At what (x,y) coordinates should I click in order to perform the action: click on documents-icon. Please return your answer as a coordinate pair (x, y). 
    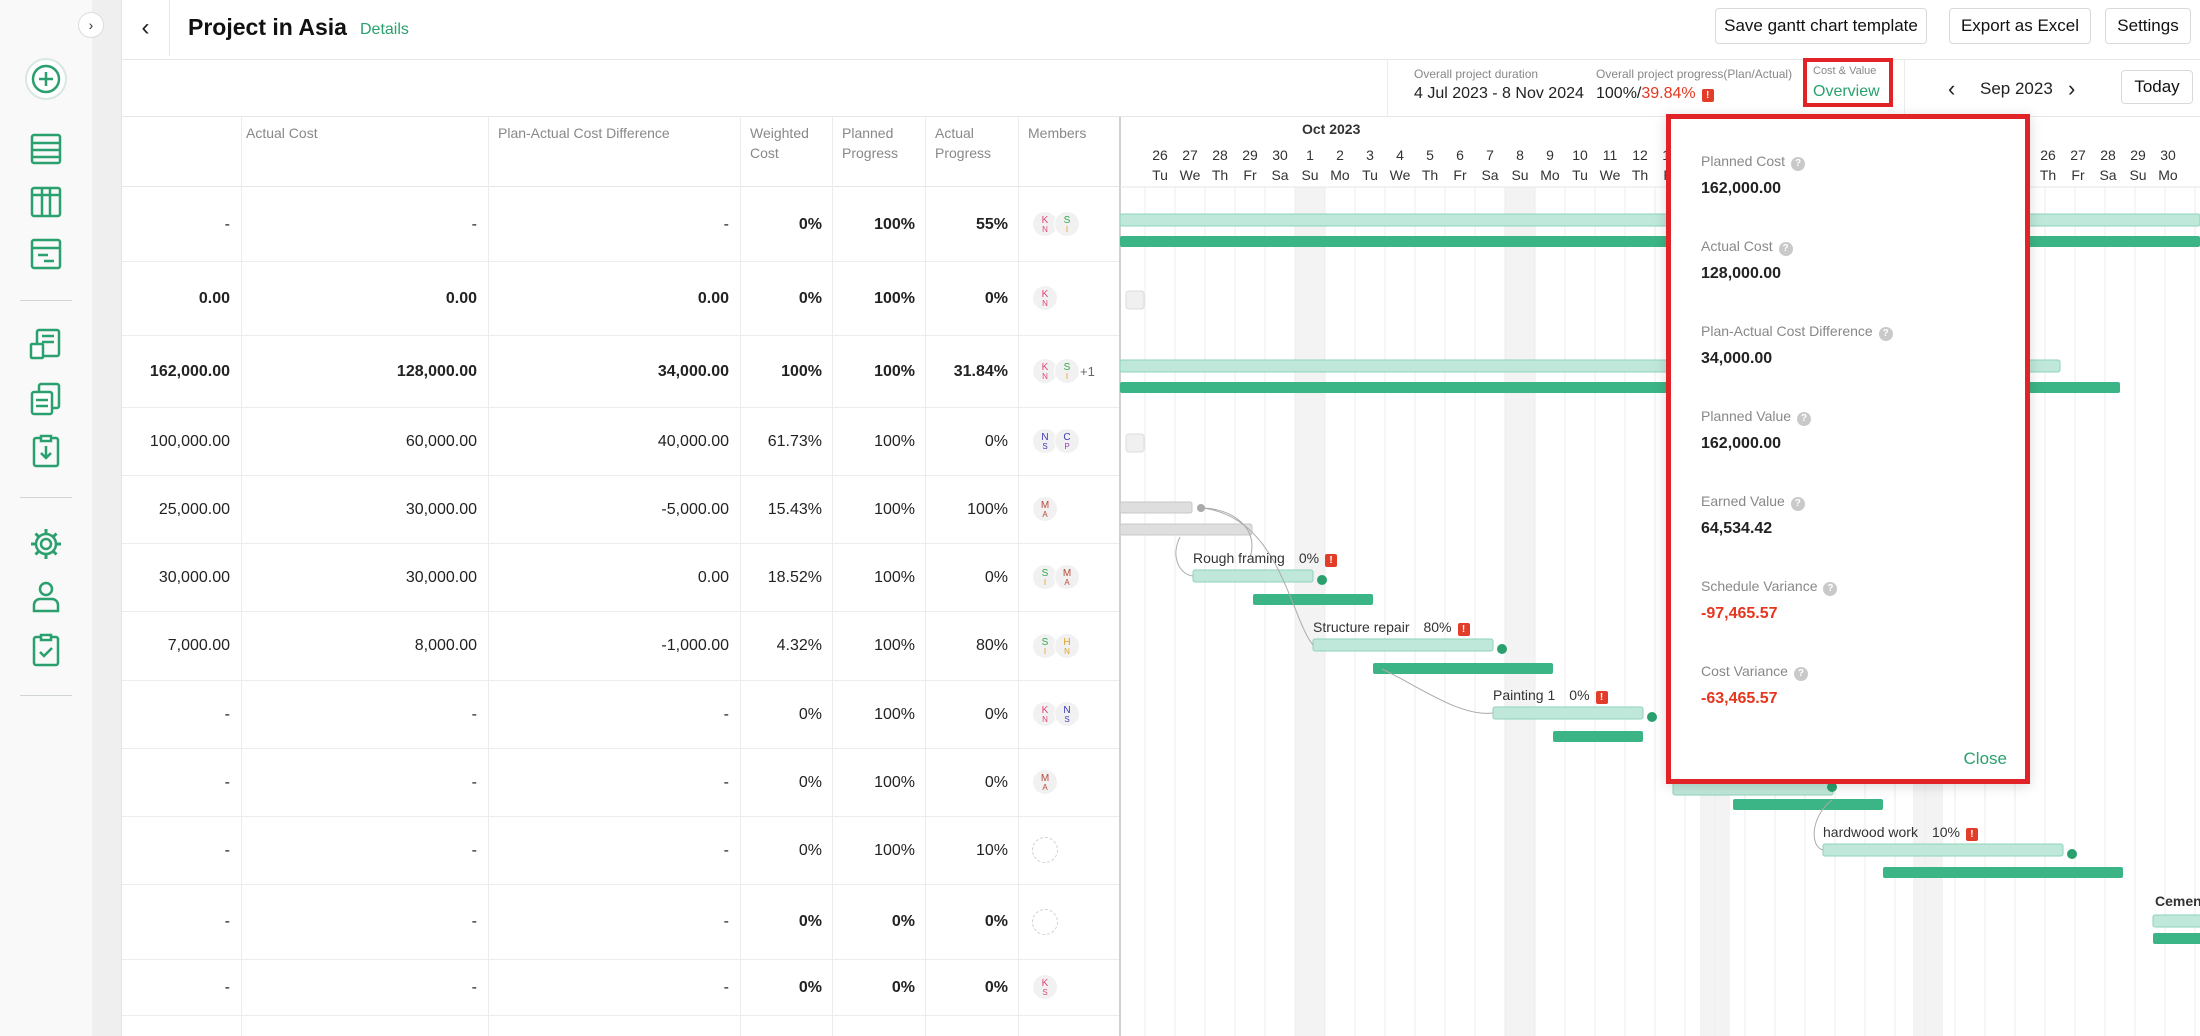
    Looking at the image, I should click on (46, 399).